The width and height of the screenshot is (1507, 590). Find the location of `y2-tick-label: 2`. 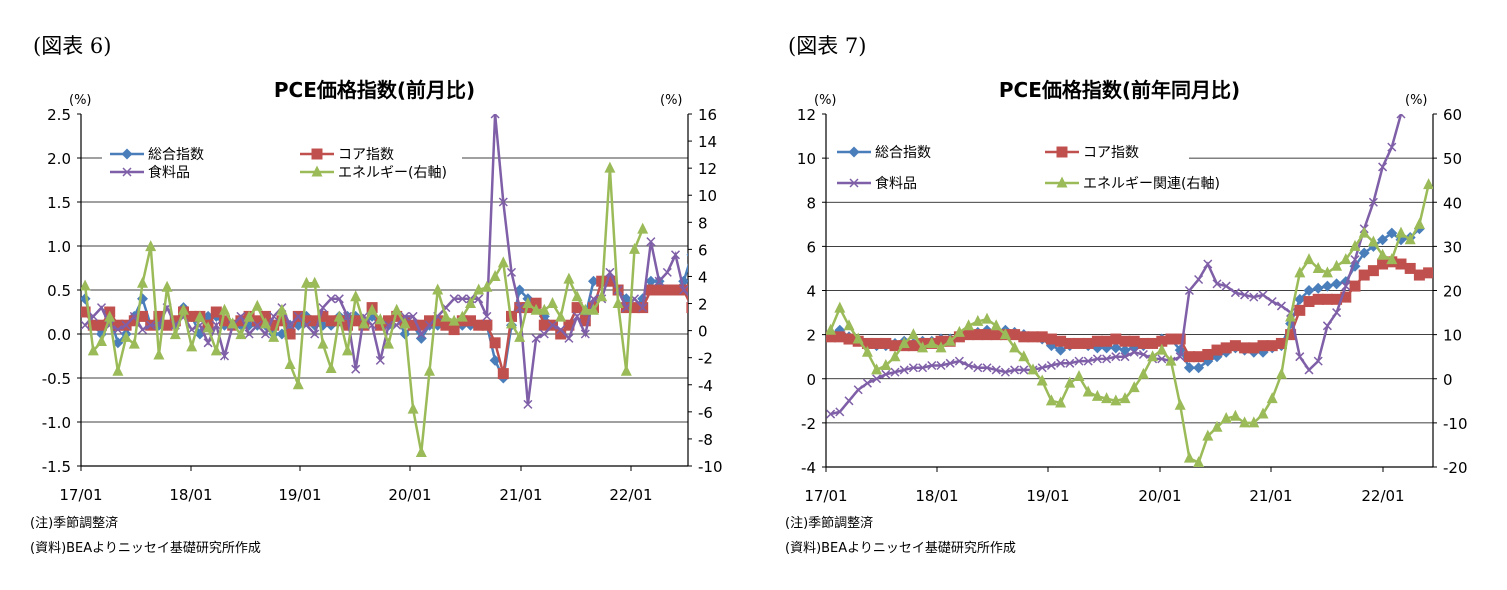

y2-tick-label: 2 is located at coordinates (703, 305).